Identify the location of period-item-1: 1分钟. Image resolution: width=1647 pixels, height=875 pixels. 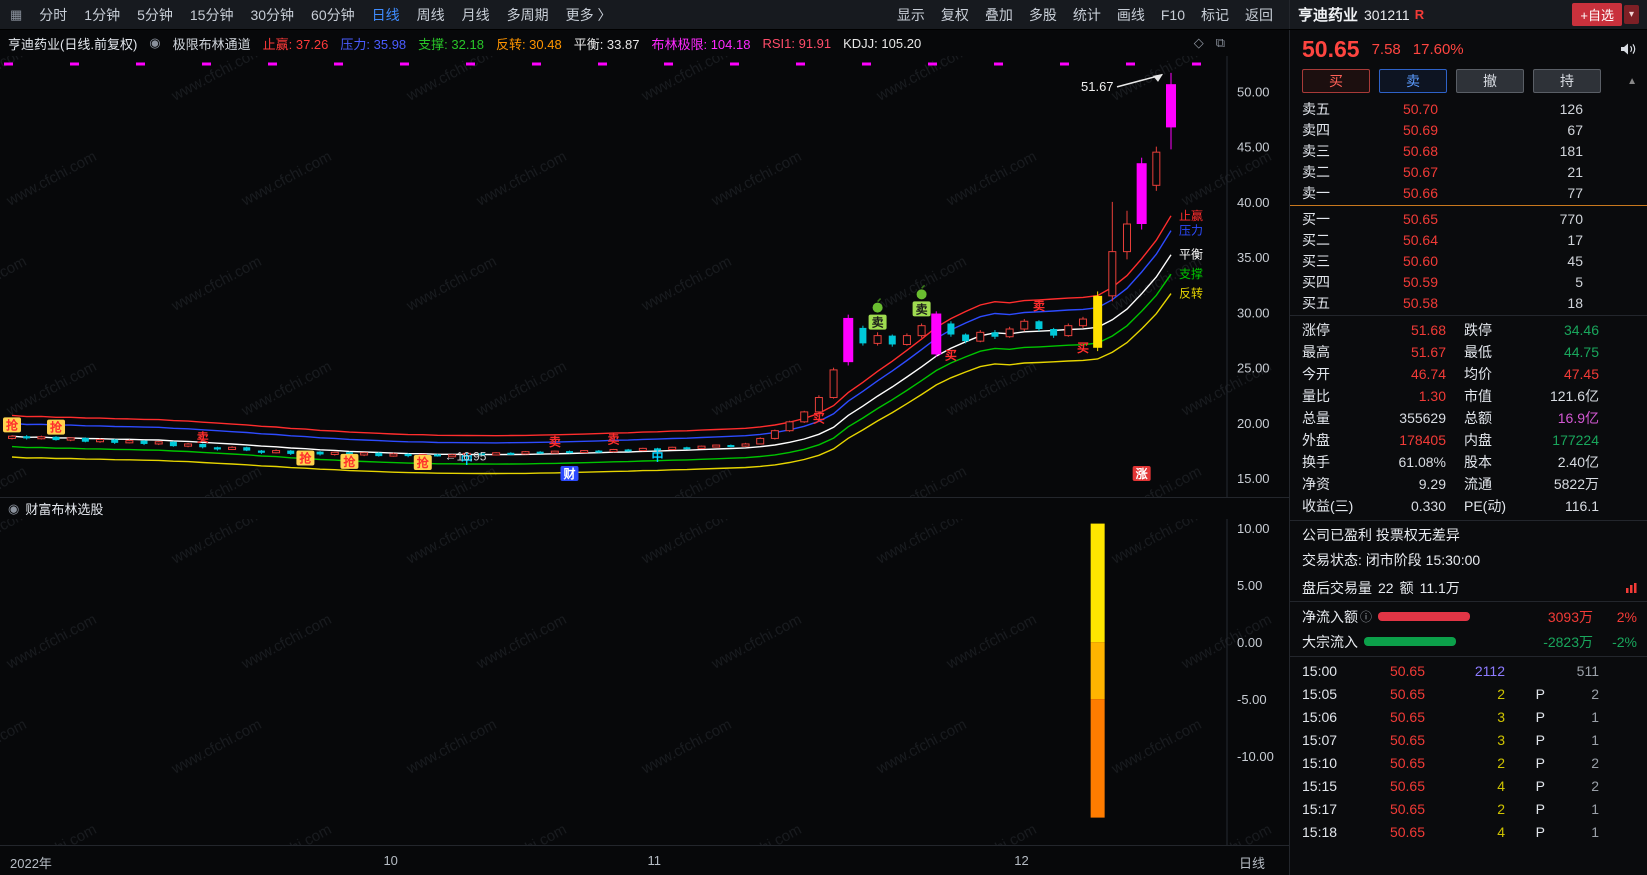
(102, 14).